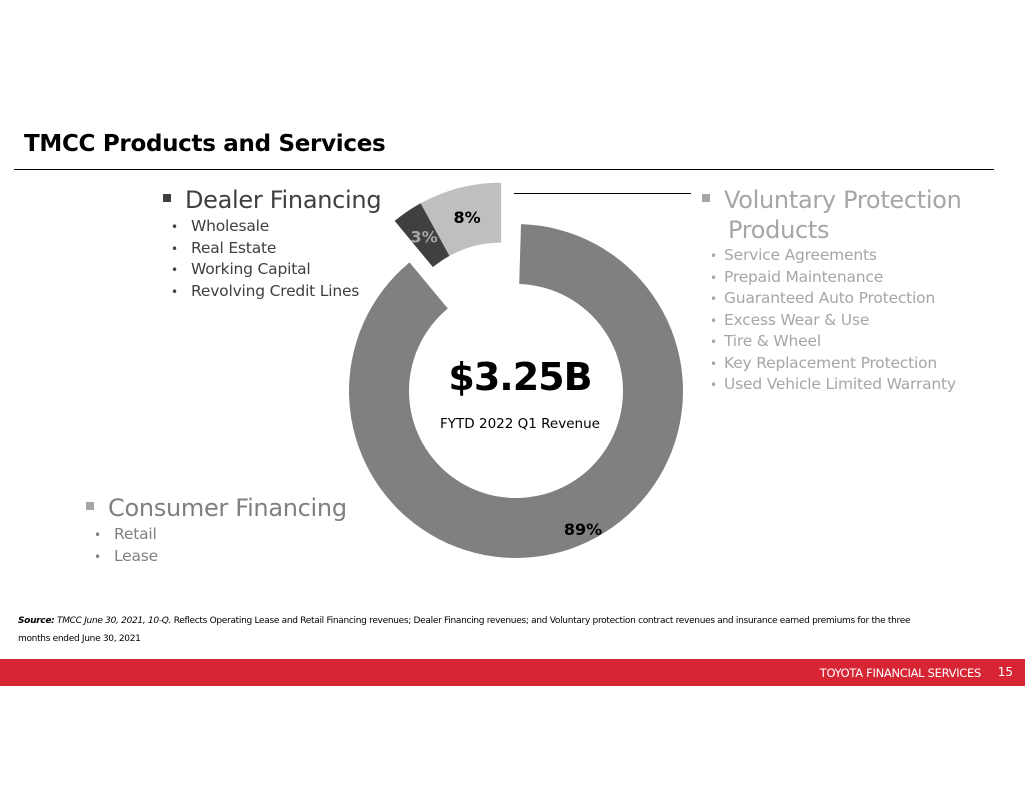 The image size is (1025, 791). I want to click on list-item: • Working Capital, so click(241, 269).